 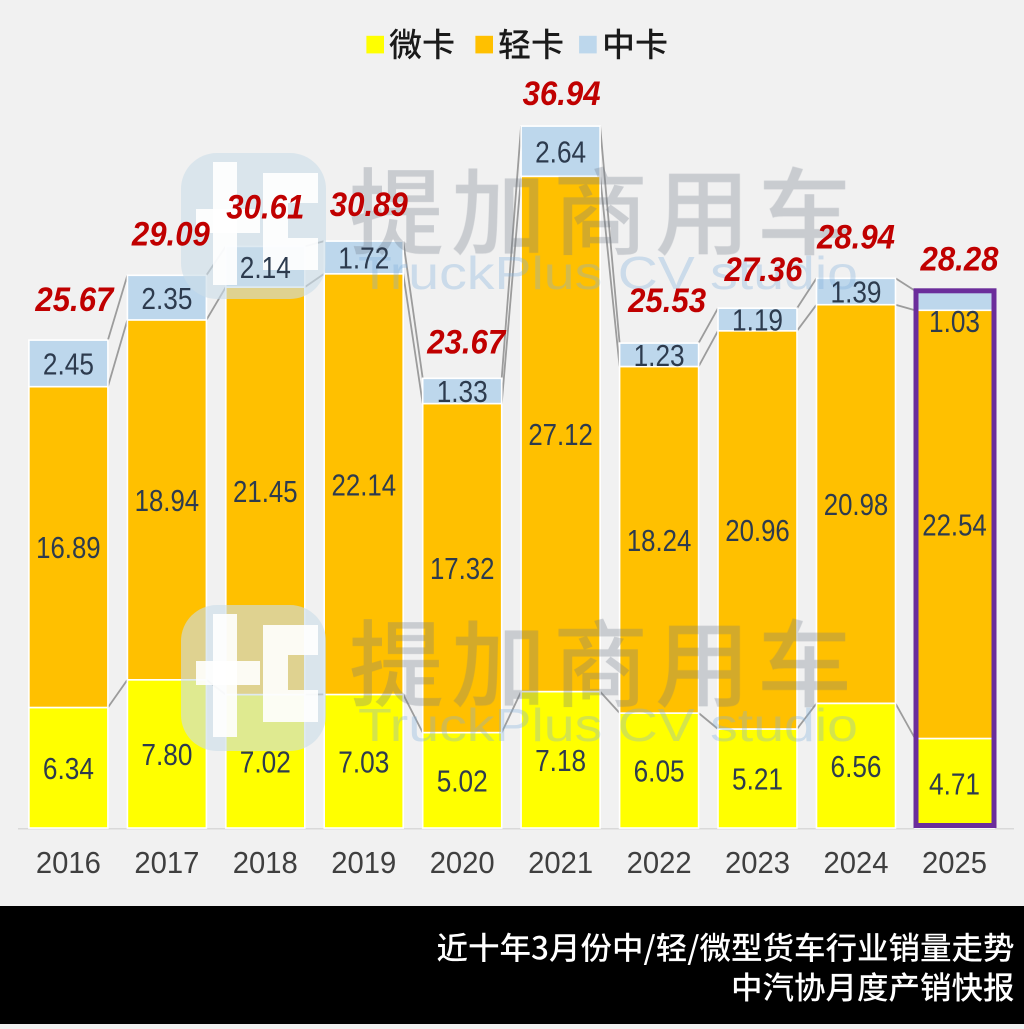 What do you see at coordinates (166, 754) in the screenshot?
I see `svg-text: 7.80` at bounding box center [166, 754].